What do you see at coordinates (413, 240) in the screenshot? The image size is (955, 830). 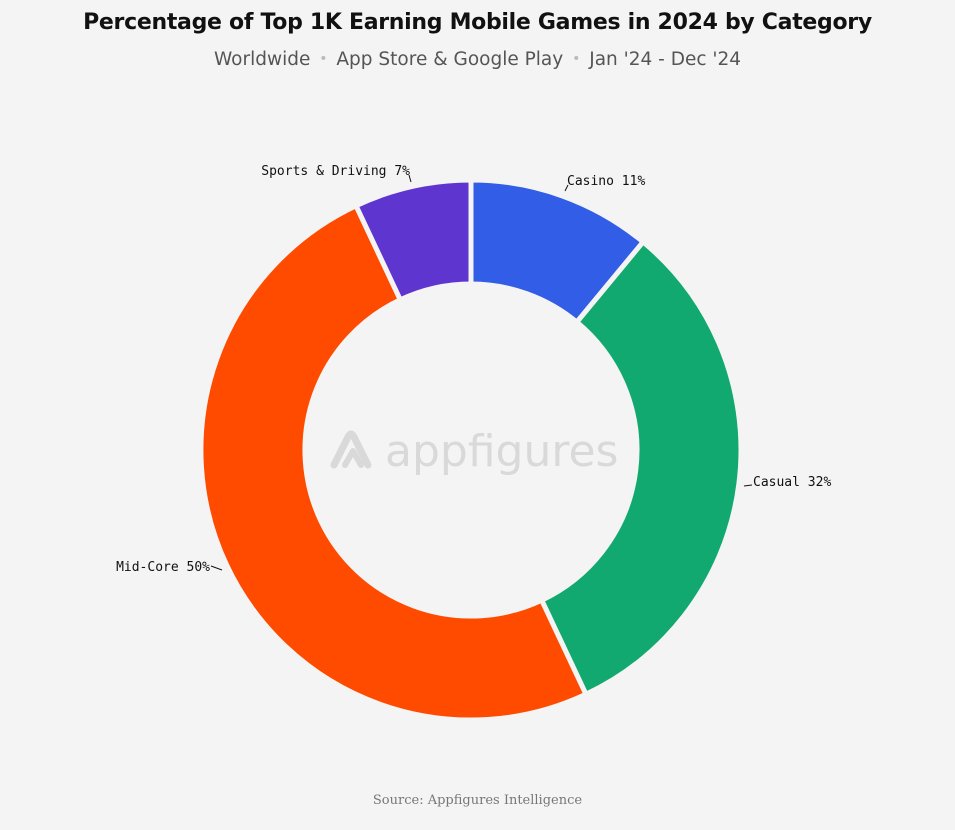 I see `slice-sports-driving` at bounding box center [413, 240].